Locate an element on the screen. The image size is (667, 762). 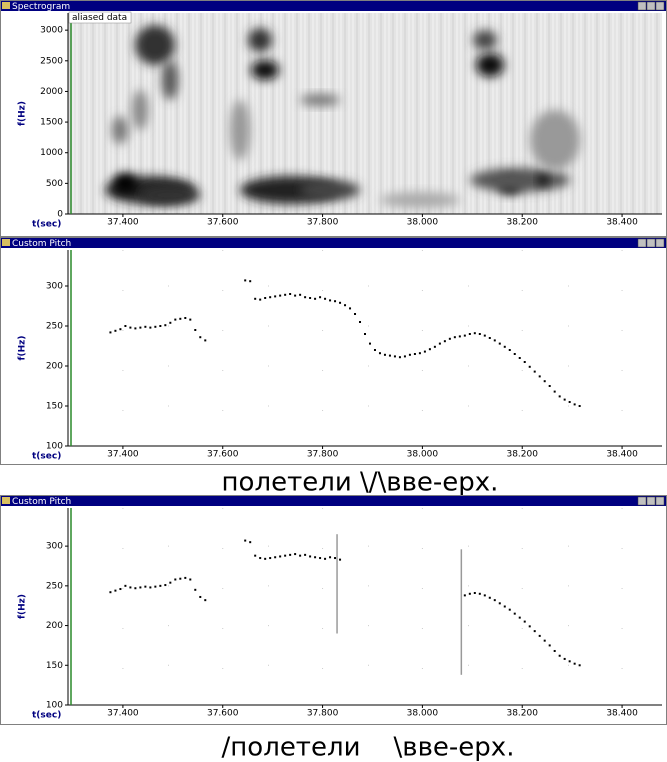
window-title: Spectrogram is located at coordinates (41, 7).